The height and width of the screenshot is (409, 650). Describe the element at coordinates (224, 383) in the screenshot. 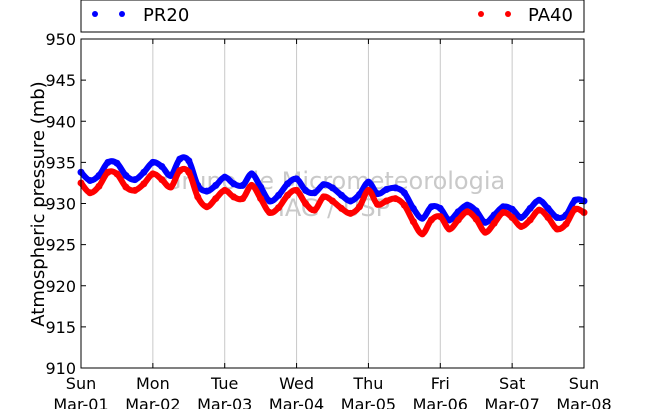

I see `x-tick-label-day: Tue` at that location.